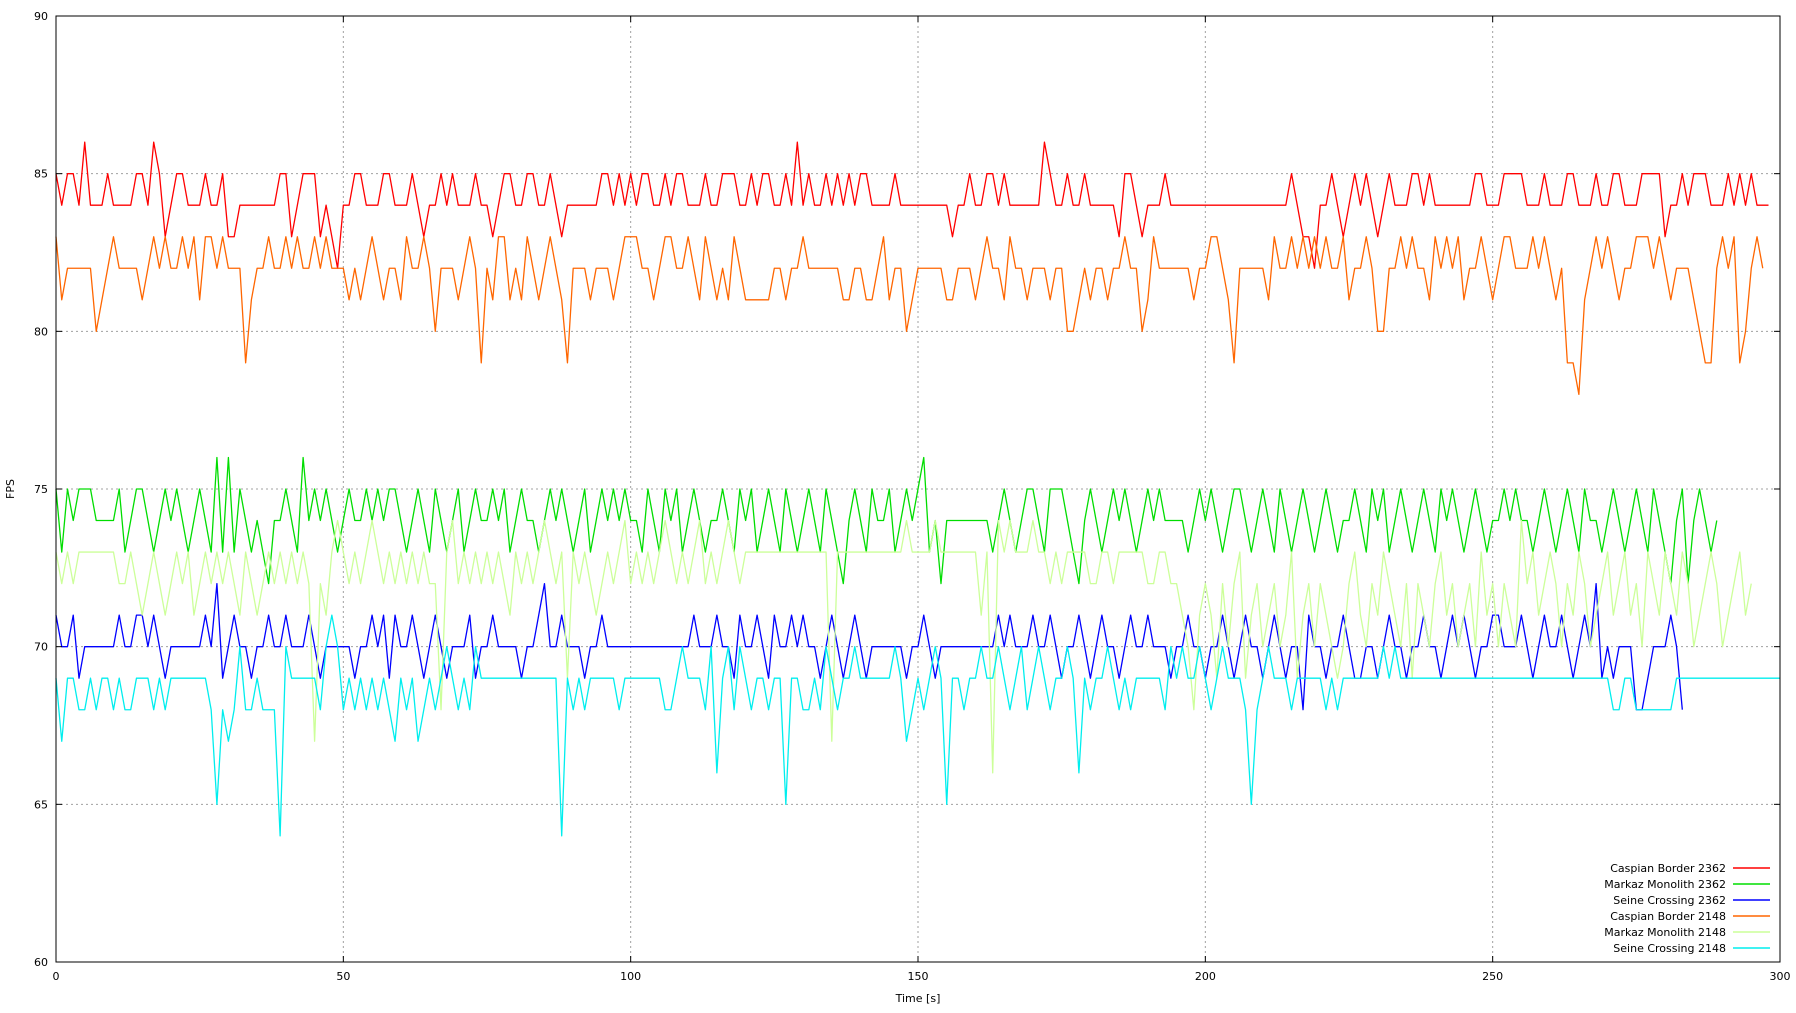 The height and width of the screenshot is (1013, 1796). Describe the element at coordinates (56, 976) in the screenshot. I see `x-tick-label: 0` at that location.